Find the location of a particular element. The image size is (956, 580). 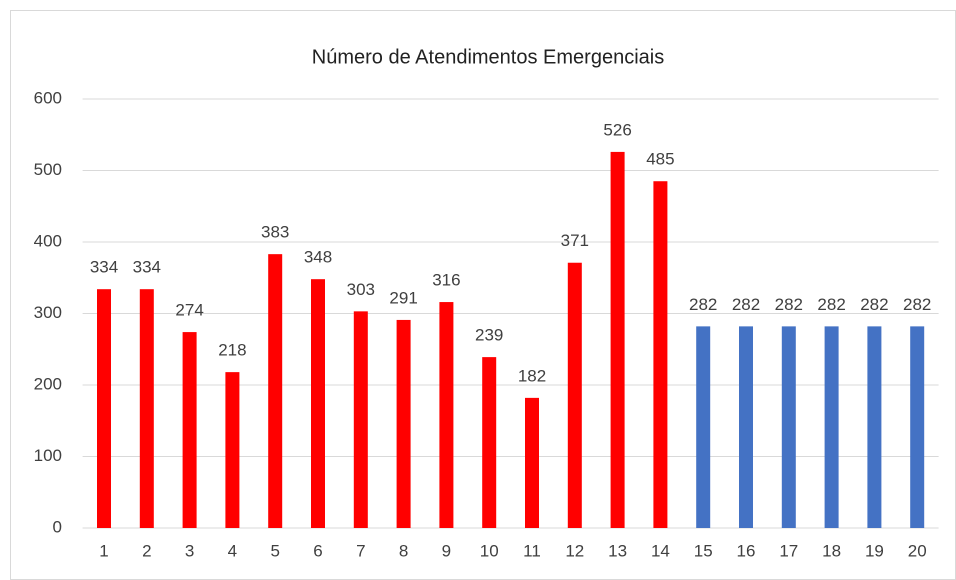

data-label: 239 is located at coordinates (489, 335).